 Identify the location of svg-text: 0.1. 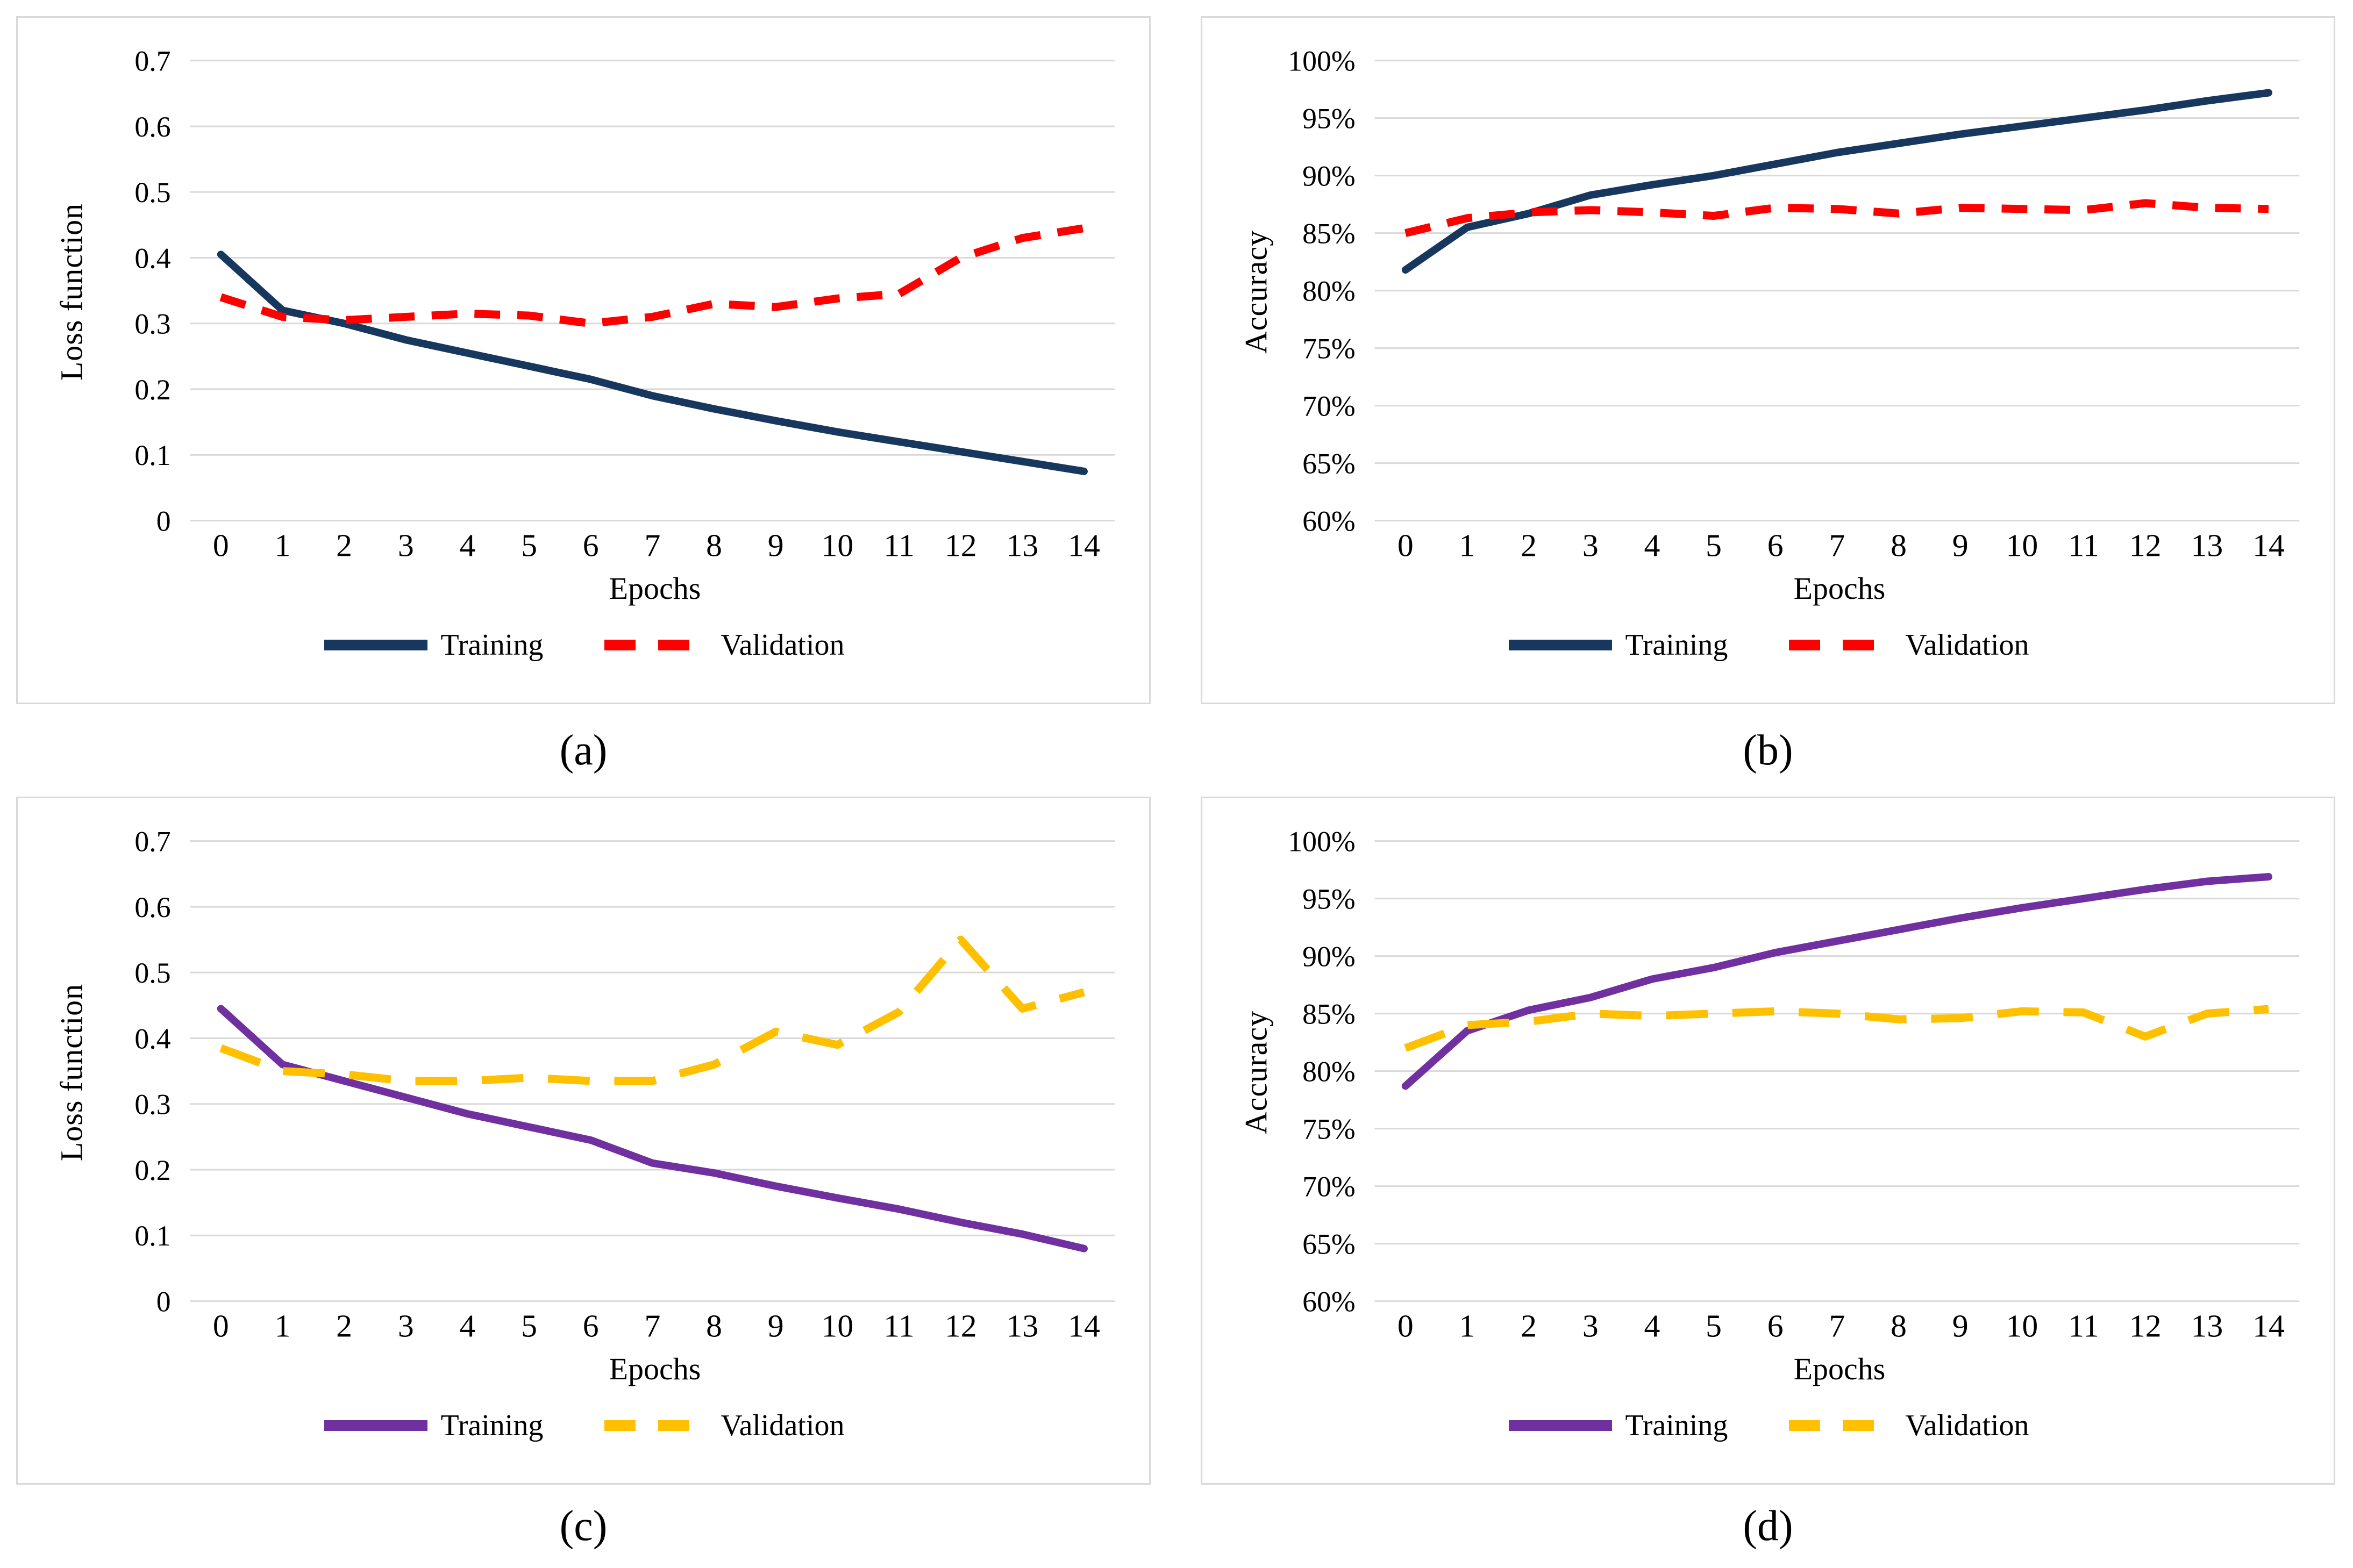
(152, 1236).